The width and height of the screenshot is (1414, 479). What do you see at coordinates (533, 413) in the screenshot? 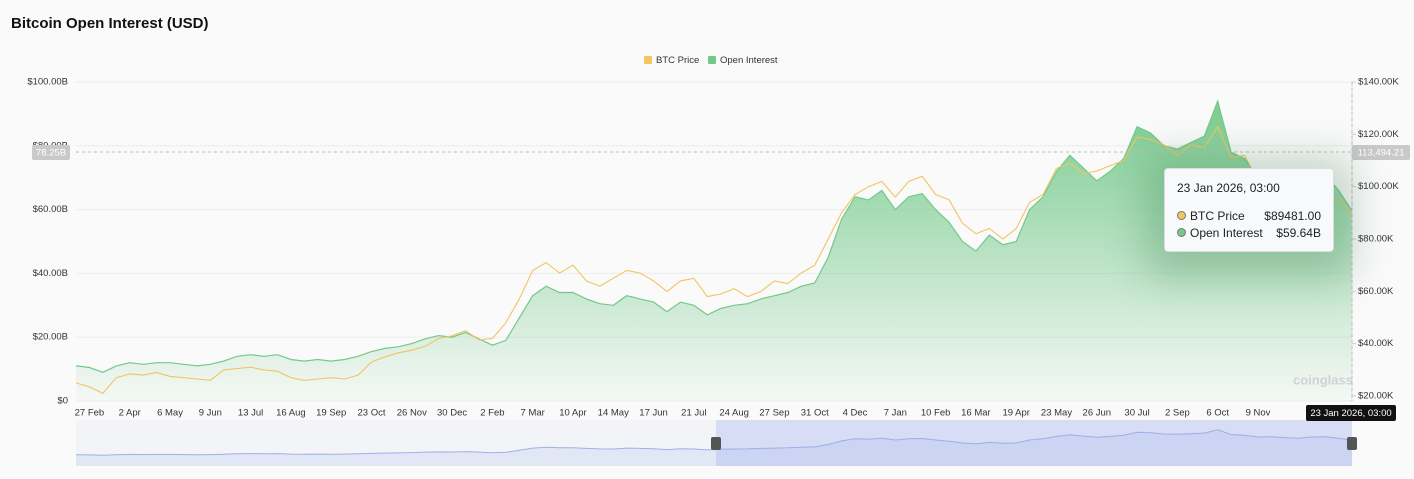
I see `x-tick-label: 7 Mar` at bounding box center [533, 413].